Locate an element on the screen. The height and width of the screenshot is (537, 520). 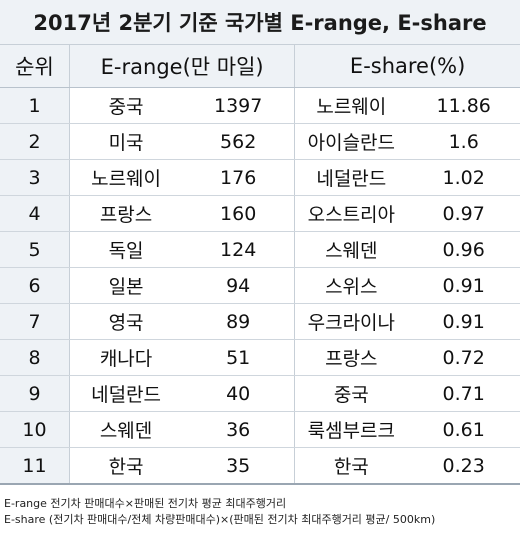
eshare-country-cell: 중국 is located at coordinates (351, 393).